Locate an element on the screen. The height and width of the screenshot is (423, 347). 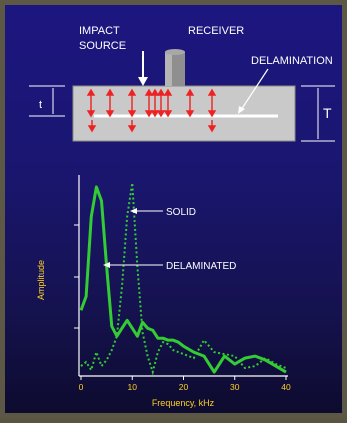
receiver-icon is located at coordinates (175, 67).